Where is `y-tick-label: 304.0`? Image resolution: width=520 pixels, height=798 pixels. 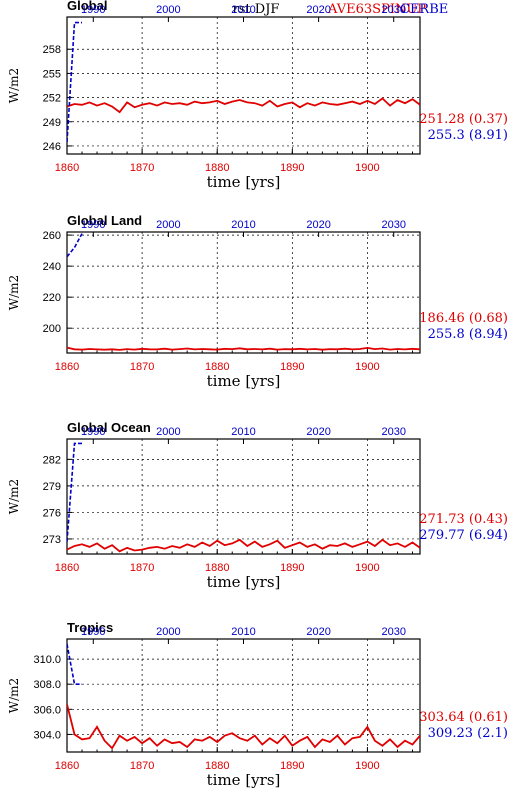 y-tick-label: 304.0 is located at coordinates (47, 735).